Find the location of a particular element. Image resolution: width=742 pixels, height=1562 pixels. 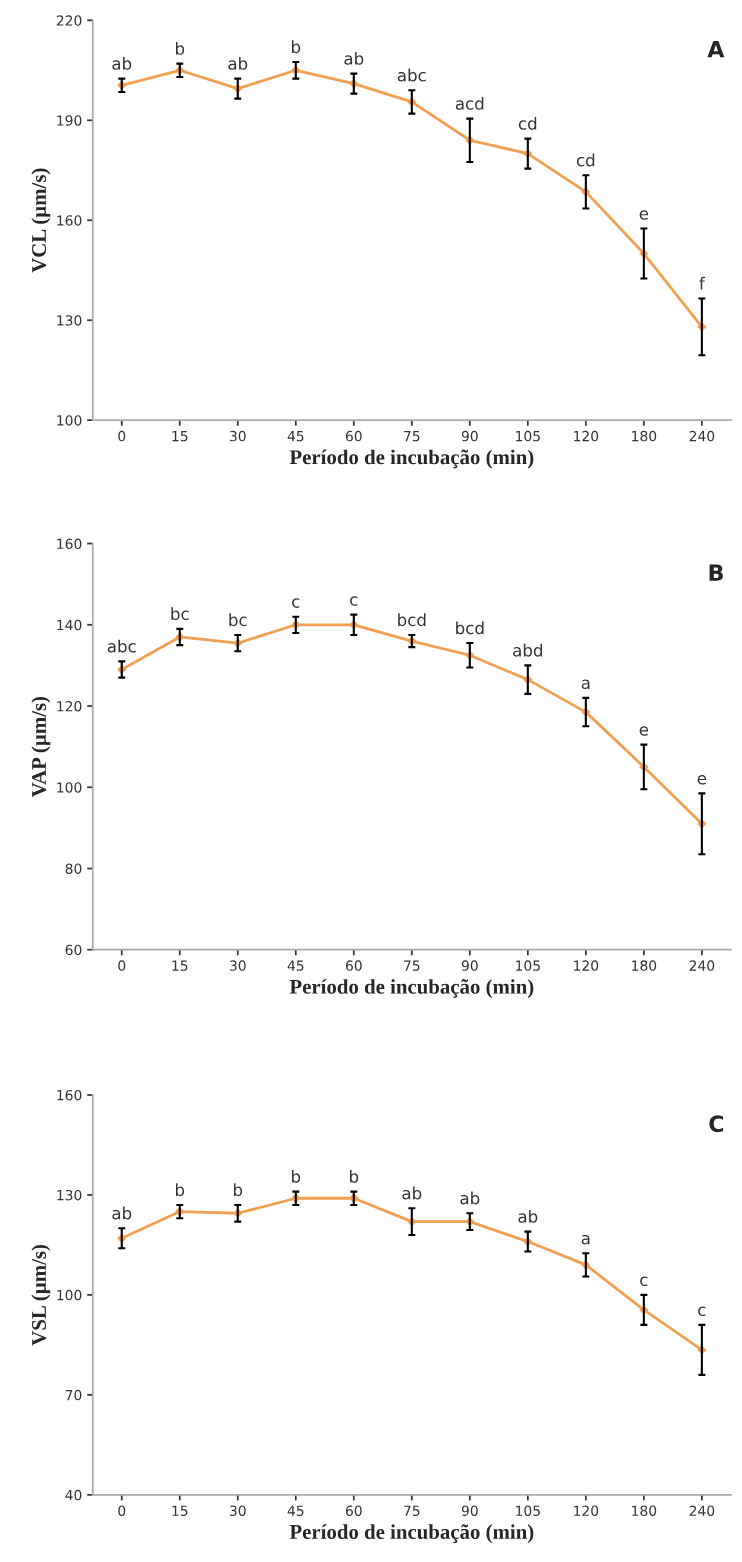

y-axis-title: VAP (µm/s) is located at coordinates (41, 747).